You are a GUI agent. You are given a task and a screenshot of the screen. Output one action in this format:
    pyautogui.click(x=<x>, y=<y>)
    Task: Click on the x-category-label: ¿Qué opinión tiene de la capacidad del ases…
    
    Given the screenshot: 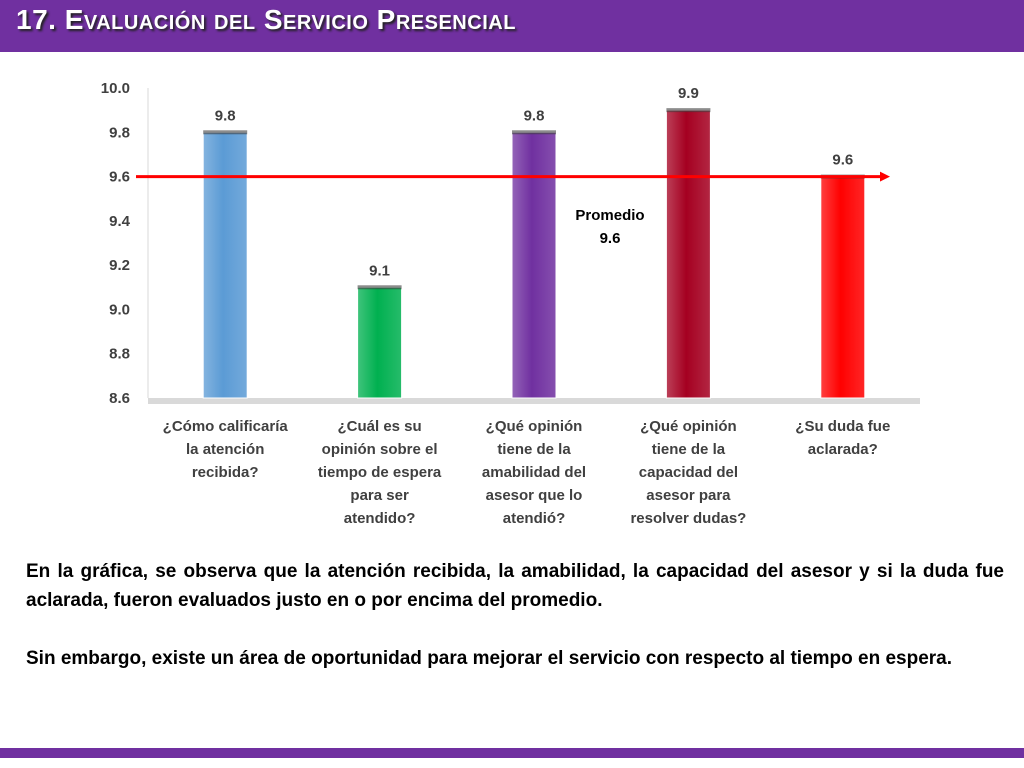 What is the action you would take?
    pyautogui.click(x=688, y=472)
    